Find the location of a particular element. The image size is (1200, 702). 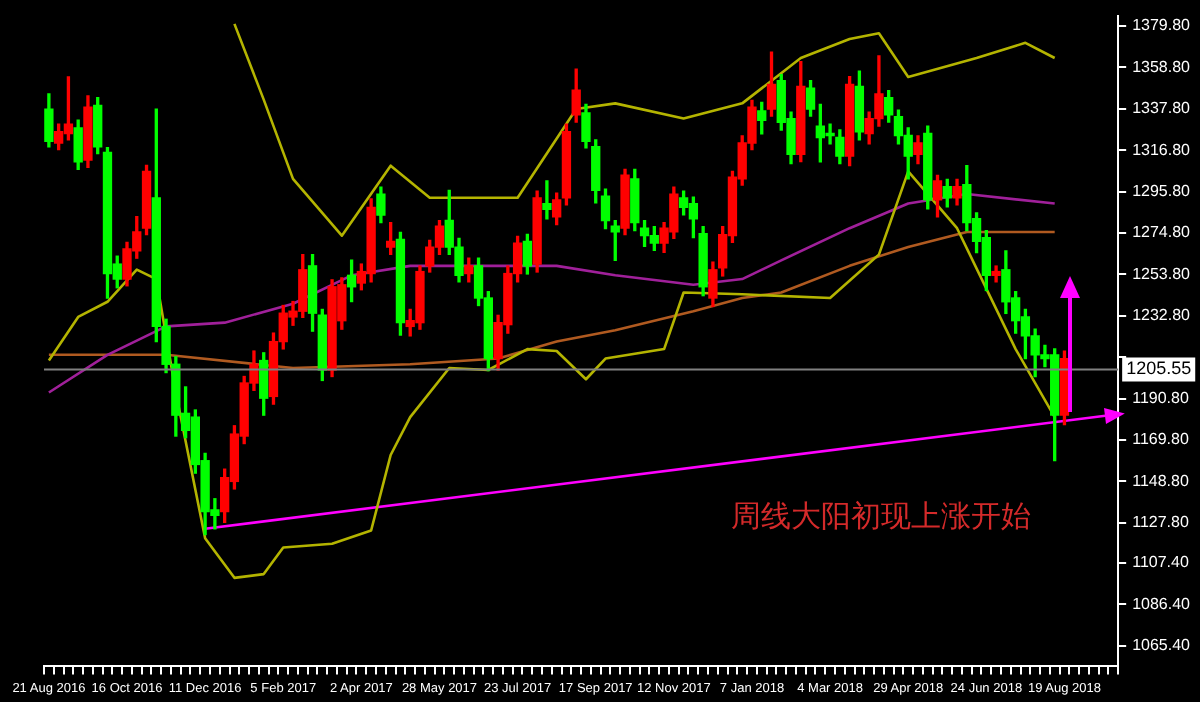

ref-line-label: 1205.55 is located at coordinates (1159, 368).